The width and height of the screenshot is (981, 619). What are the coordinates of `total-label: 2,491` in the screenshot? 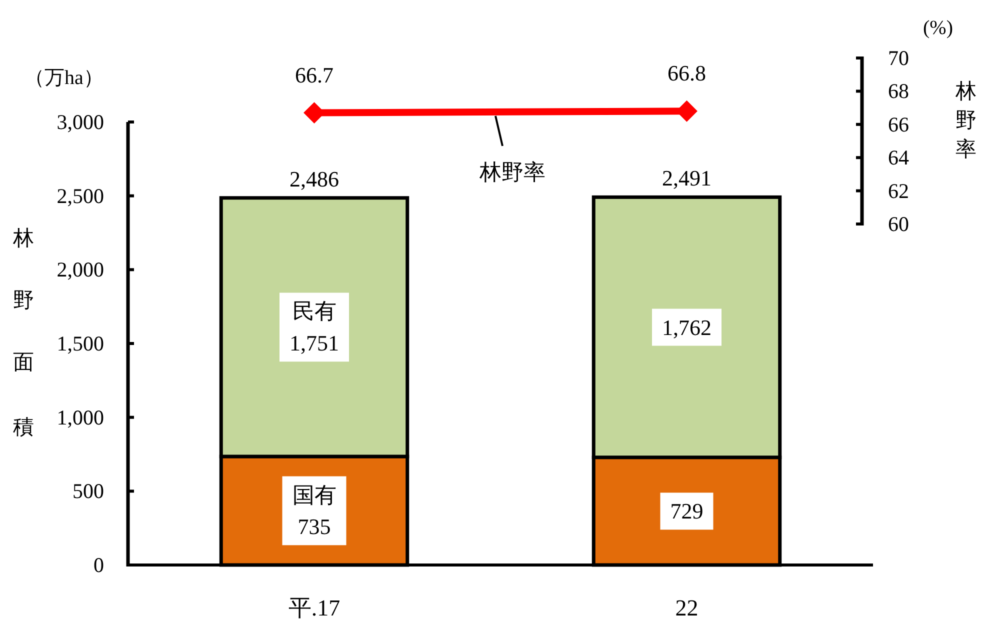 It's located at (687, 178).